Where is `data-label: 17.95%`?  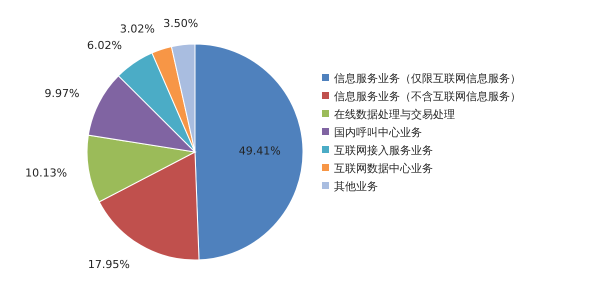 data-label: 17.95% is located at coordinates (109, 264).